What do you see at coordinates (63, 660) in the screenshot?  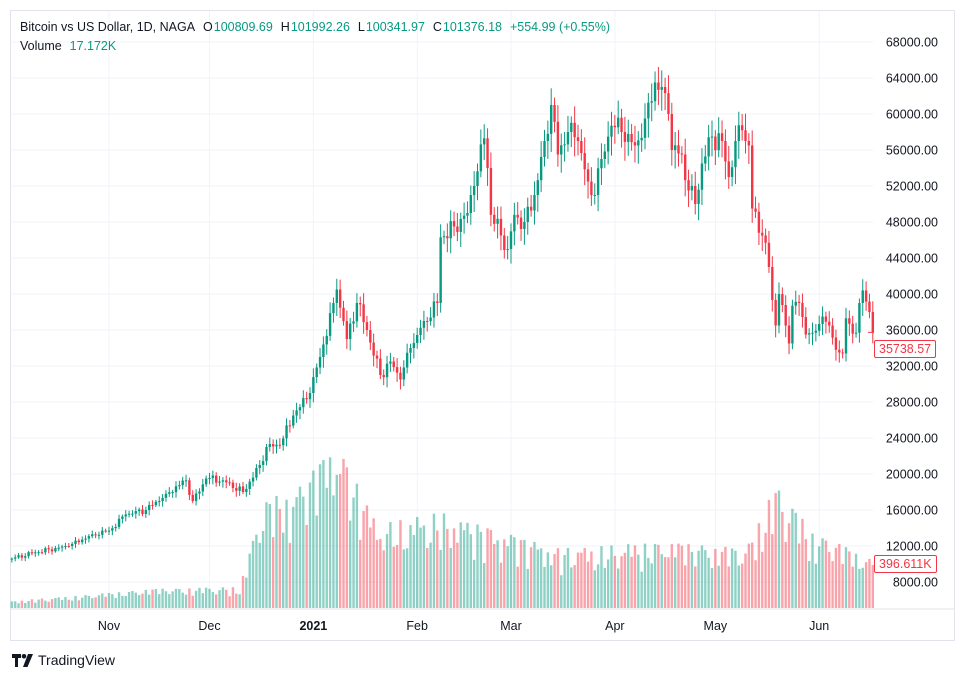 I see `tradingview-logo: TradingView` at bounding box center [63, 660].